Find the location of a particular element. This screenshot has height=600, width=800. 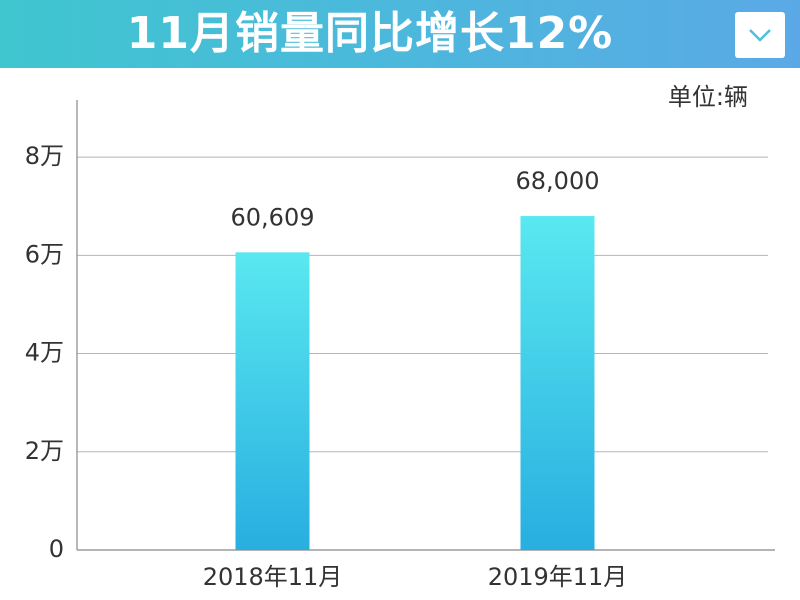

dropdown-button is located at coordinates (760, 35).